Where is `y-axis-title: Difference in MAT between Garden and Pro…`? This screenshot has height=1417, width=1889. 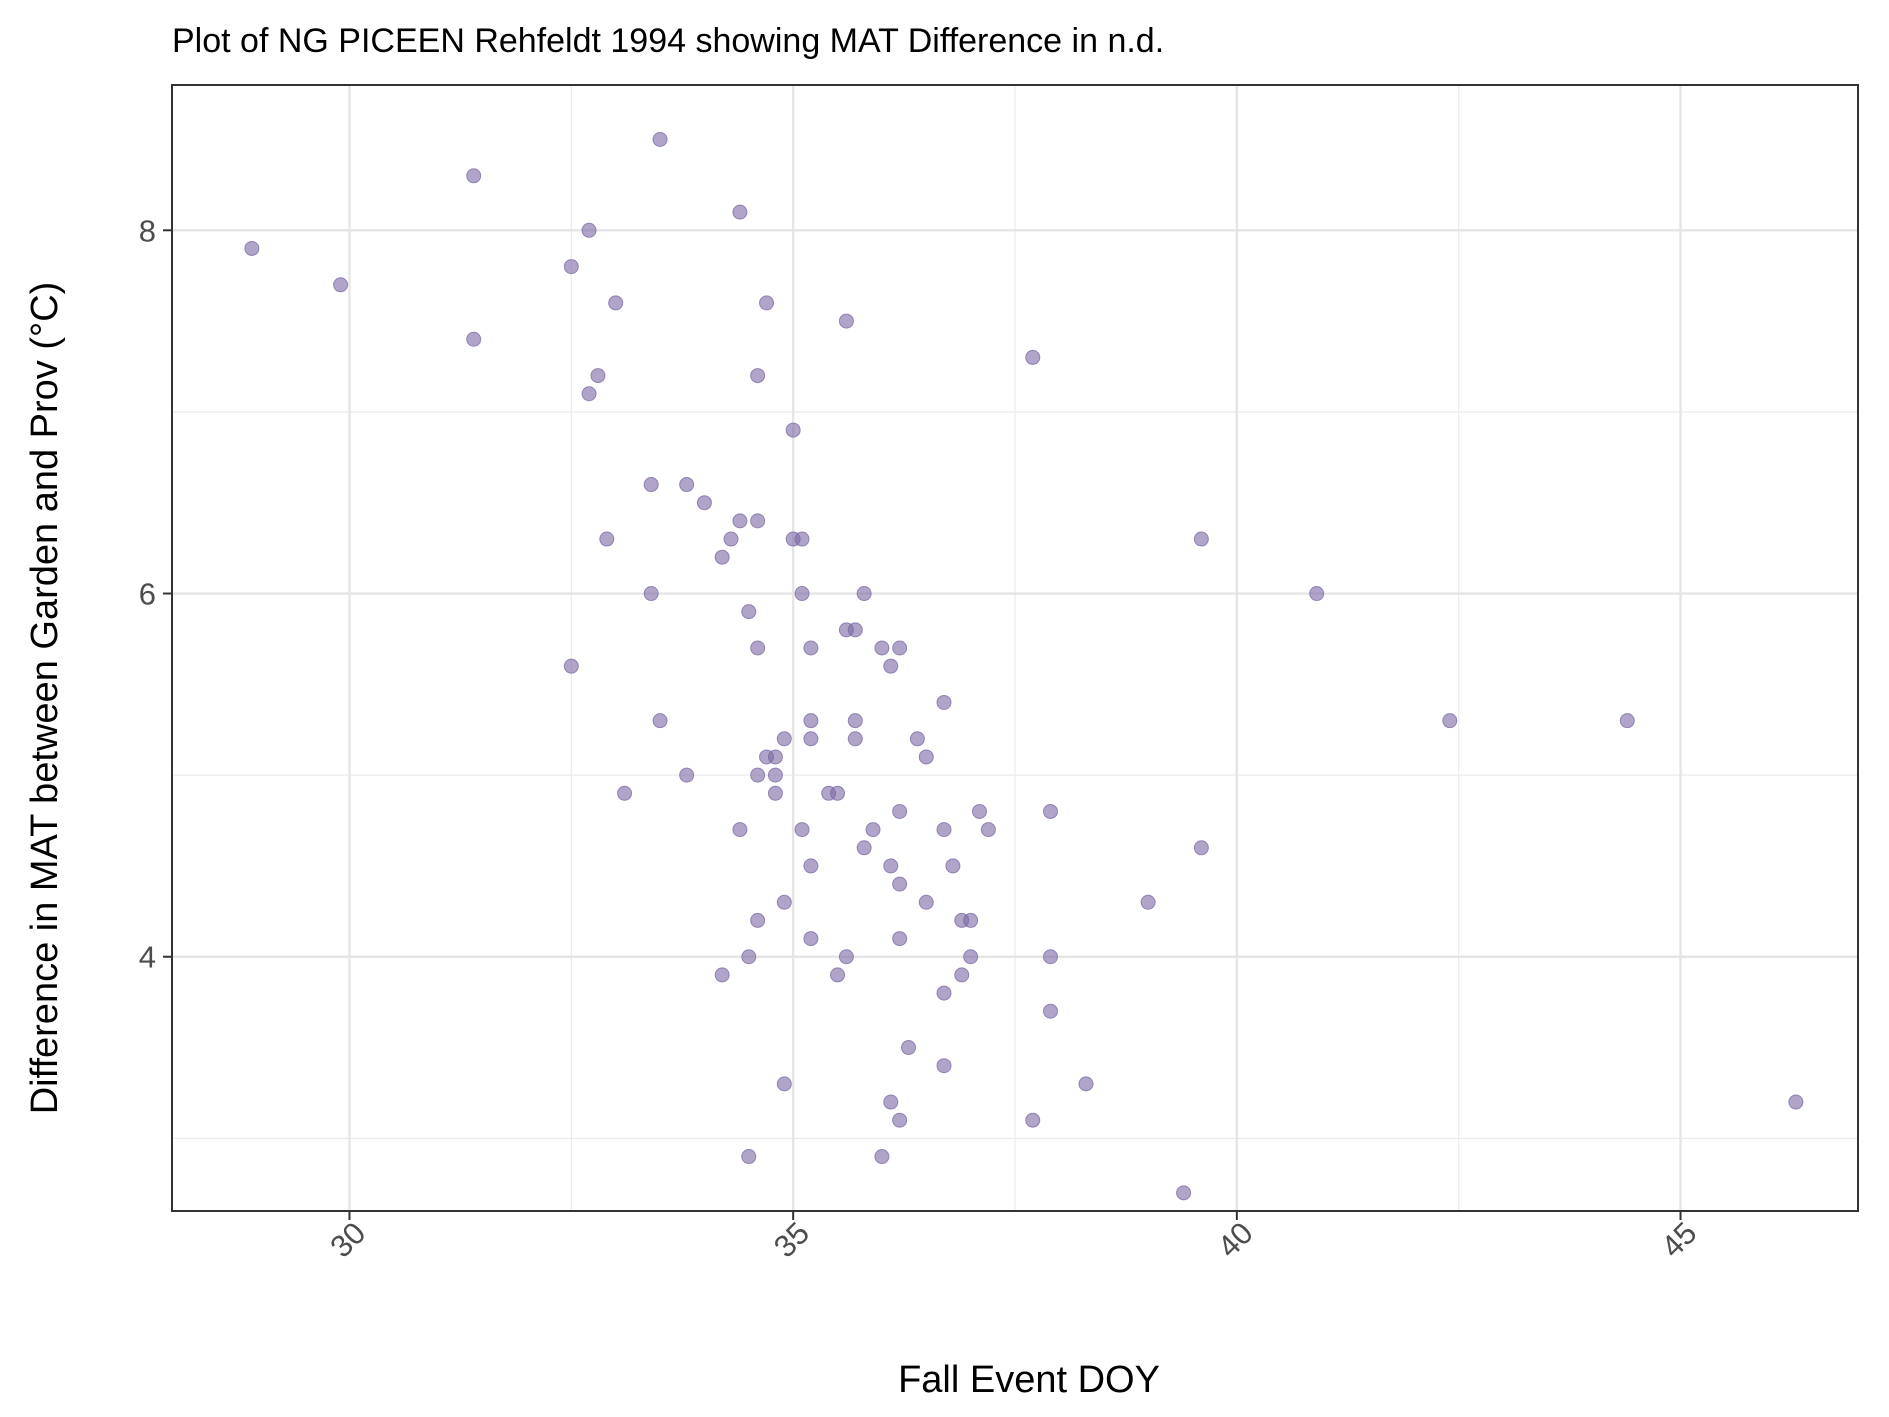
y-axis-title: Difference in MAT between Garden and Pro… is located at coordinates (45, 698).